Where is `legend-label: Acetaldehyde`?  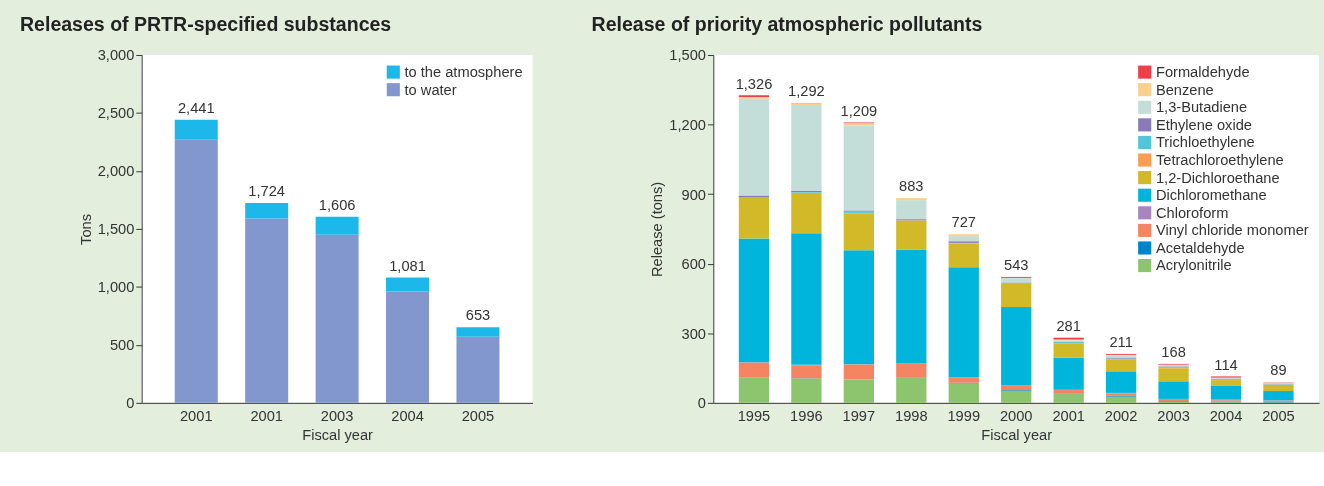 legend-label: Acetaldehyde is located at coordinates (1200, 247).